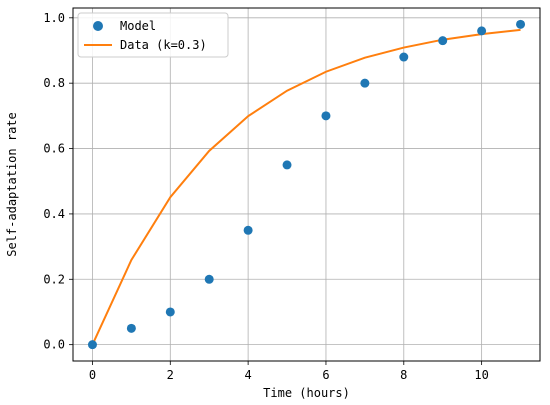 The image size is (550, 405). What do you see at coordinates (98, 26) in the screenshot?
I see `legend-marker-model` at bounding box center [98, 26].